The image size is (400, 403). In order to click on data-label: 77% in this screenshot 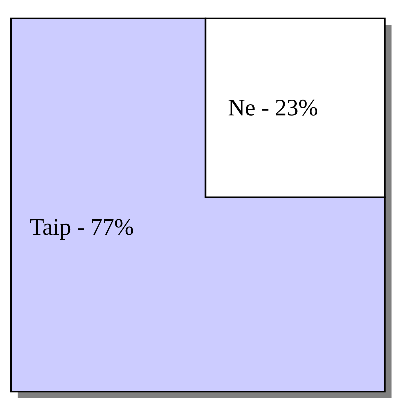, I will do `click(113, 227)`.